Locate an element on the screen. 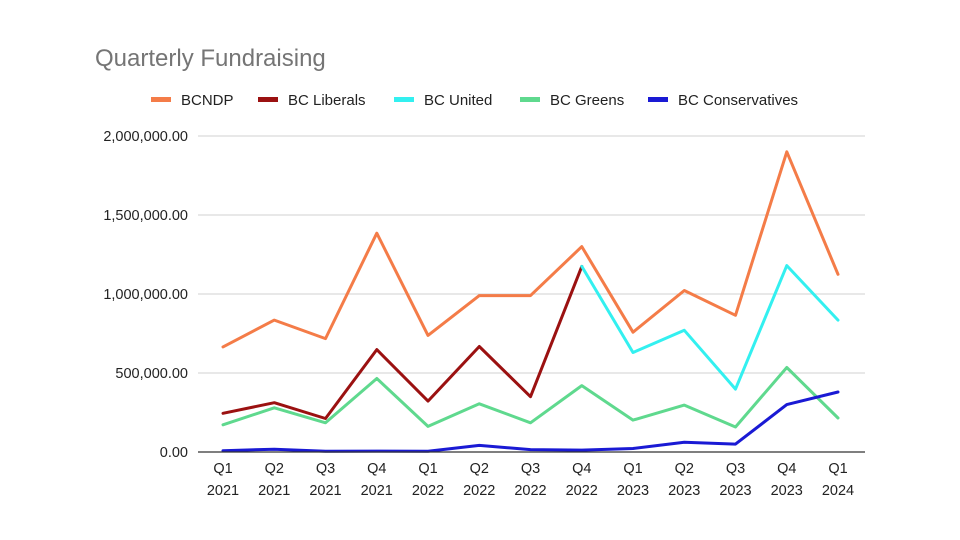  y-tick-label: 2,000,000.00 is located at coordinates (145, 137).